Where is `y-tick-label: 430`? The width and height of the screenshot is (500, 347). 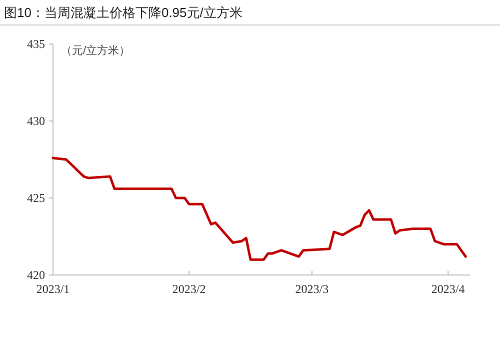
y-tick-label: 430 is located at coordinates (36, 121).